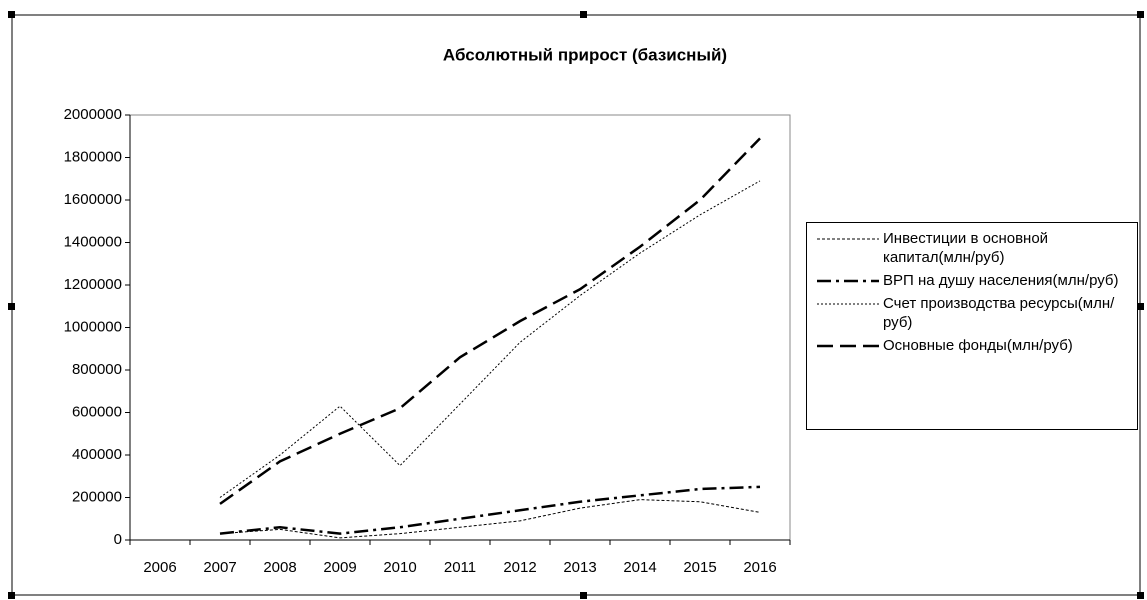 Image resolution: width=1147 pixels, height=600 pixels. I want to click on x-tick-label: 2011, so click(460, 567).